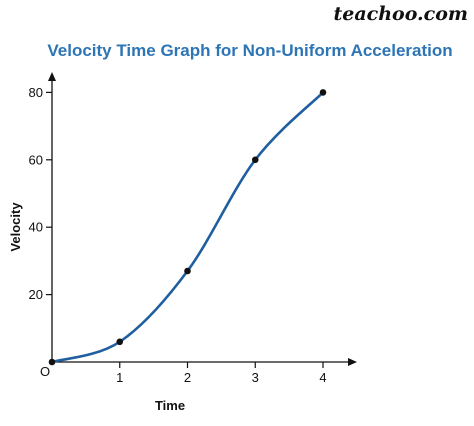 Image resolution: width=474 pixels, height=426 pixels. I want to click on y-tick-label: 60, so click(36, 159).